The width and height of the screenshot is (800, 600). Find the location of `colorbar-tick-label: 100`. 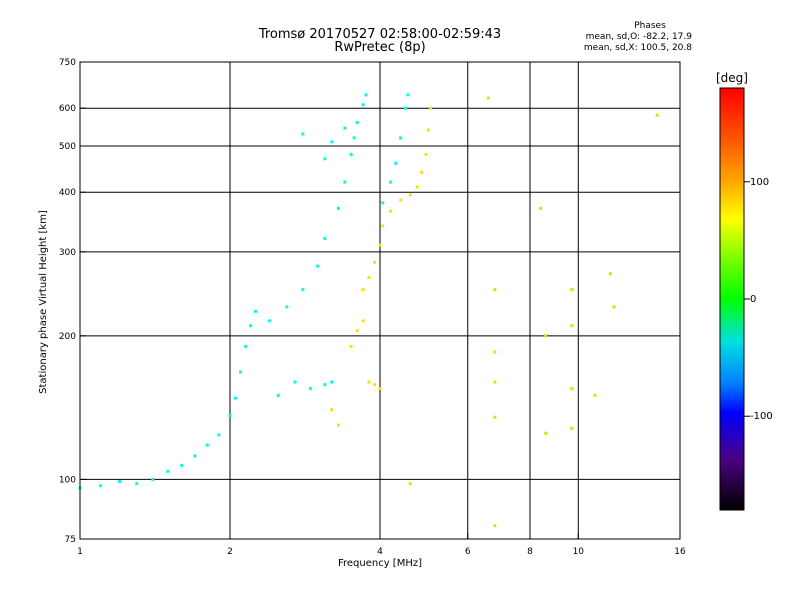

colorbar-tick-label: 100 is located at coordinates (759, 182).